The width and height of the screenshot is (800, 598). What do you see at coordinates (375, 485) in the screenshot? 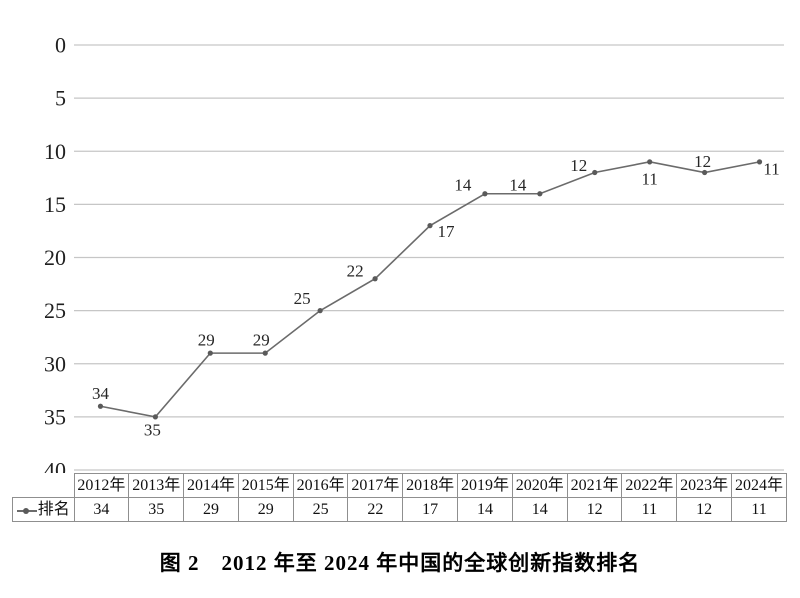
I see `year-header-cell: 2017年` at bounding box center [375, 485].